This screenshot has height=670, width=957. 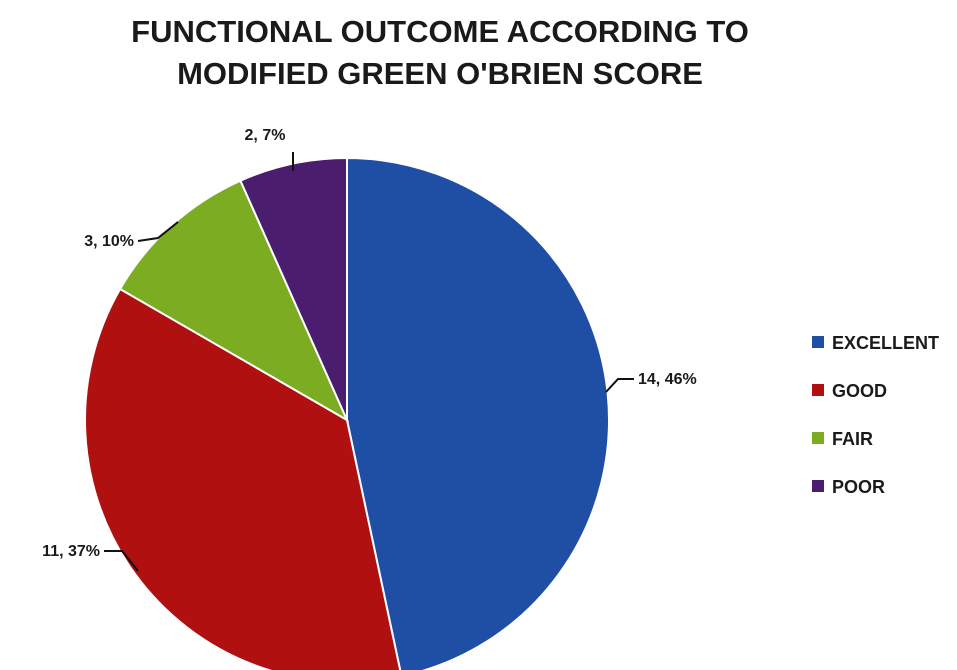 I want to click on data-label-fair: 3, 10%, so click(x=109, y=241).